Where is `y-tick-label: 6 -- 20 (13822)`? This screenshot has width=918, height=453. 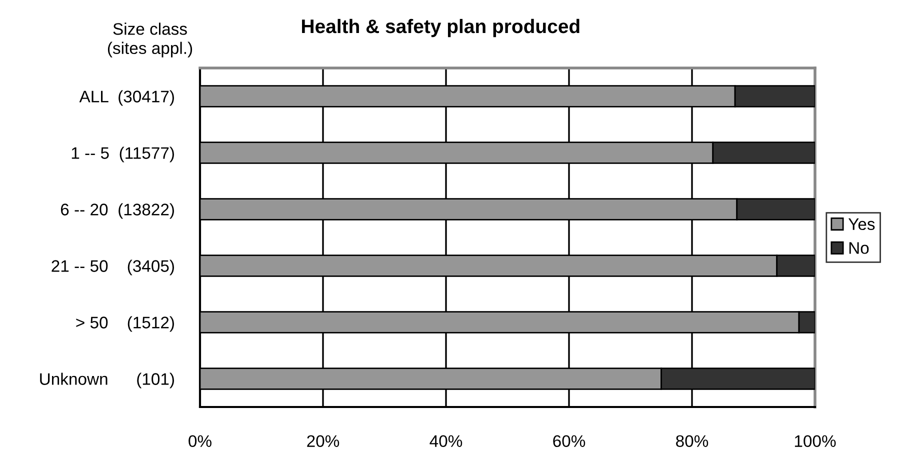
y-tick-label: 6 -- 20 (13822) is located at coordinates (117, 211).